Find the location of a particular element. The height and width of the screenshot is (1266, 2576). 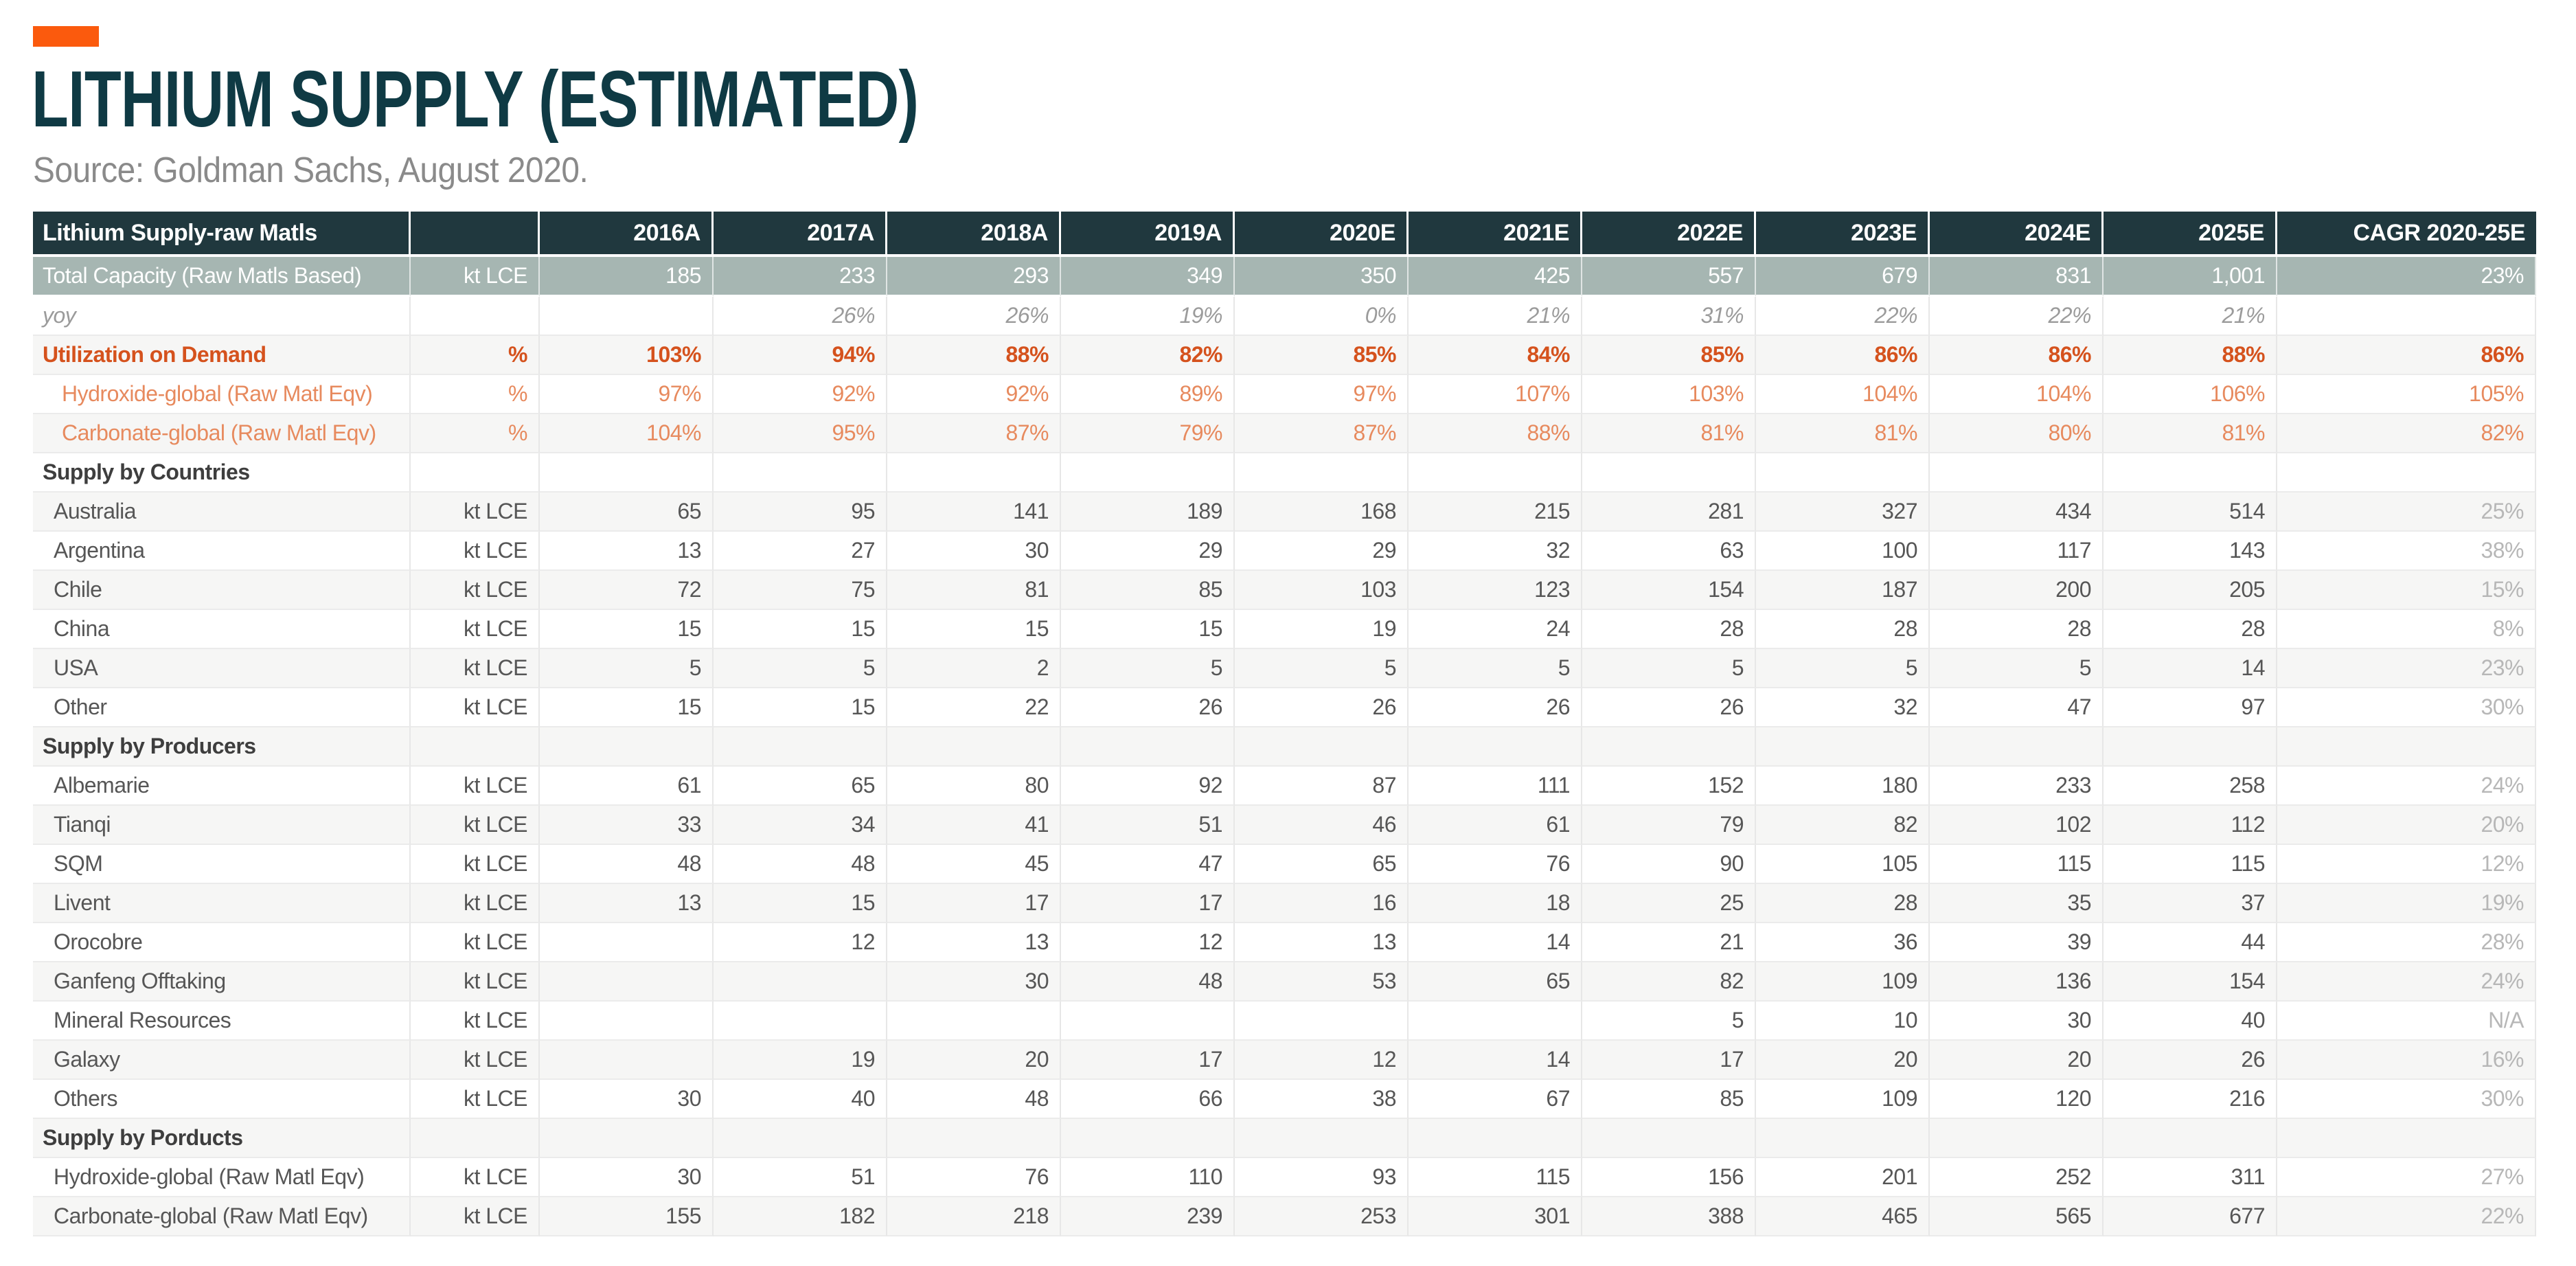

value-cell: 24 is located at coordinates (1495, 629).